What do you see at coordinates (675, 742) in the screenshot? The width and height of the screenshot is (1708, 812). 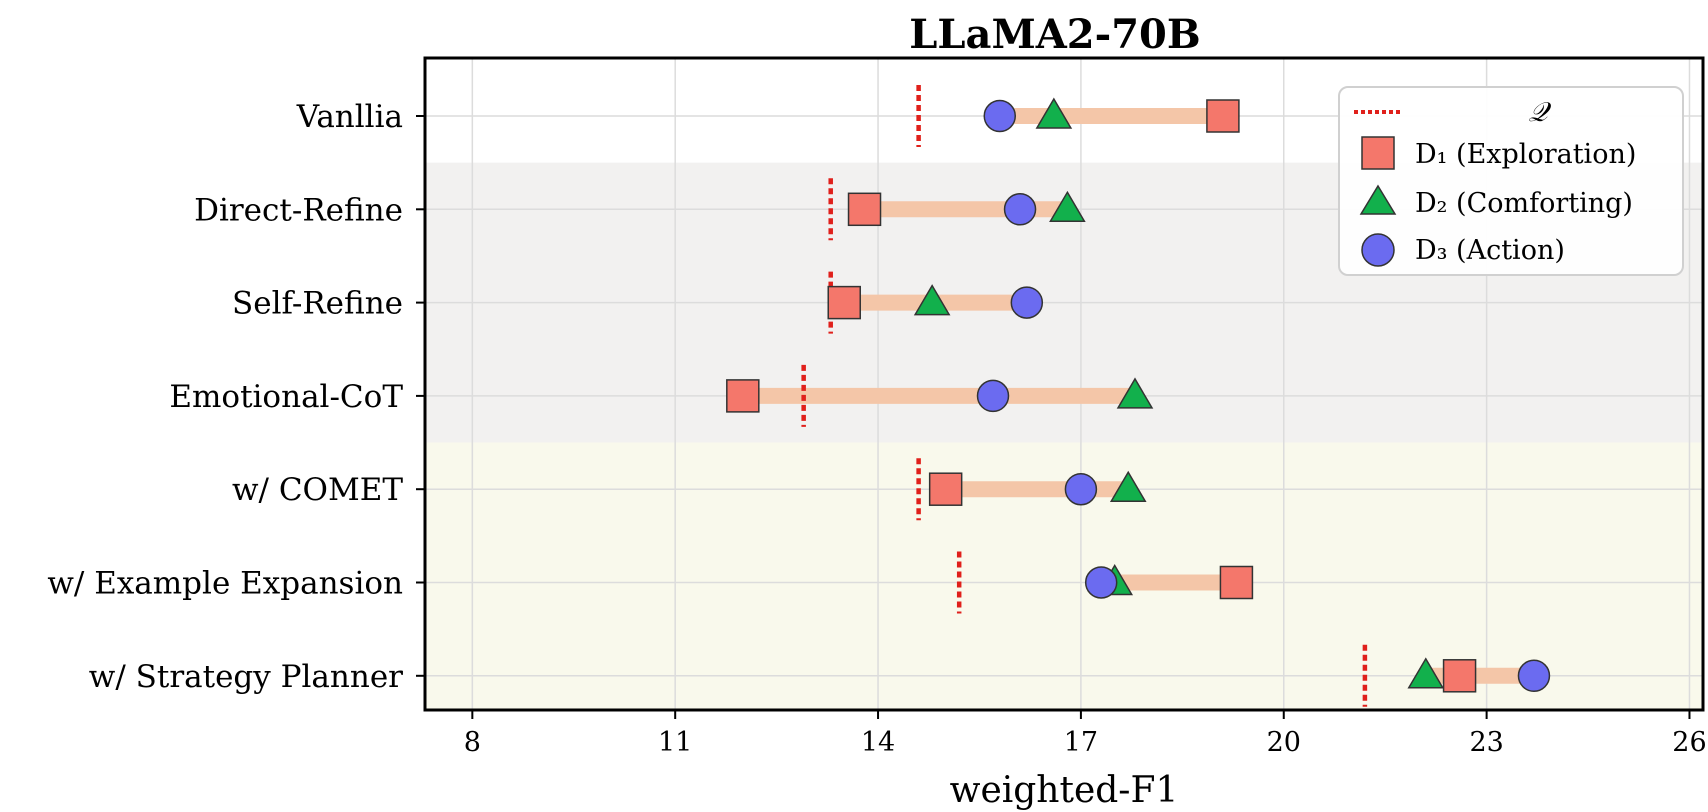 I see `x-tick-label-11: 11` at bounding box center [675, 742].